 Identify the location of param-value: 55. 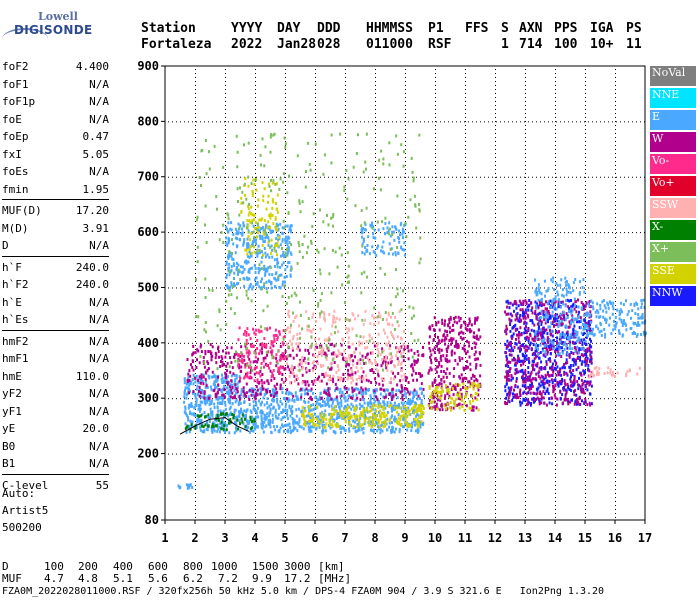
(102, 485).